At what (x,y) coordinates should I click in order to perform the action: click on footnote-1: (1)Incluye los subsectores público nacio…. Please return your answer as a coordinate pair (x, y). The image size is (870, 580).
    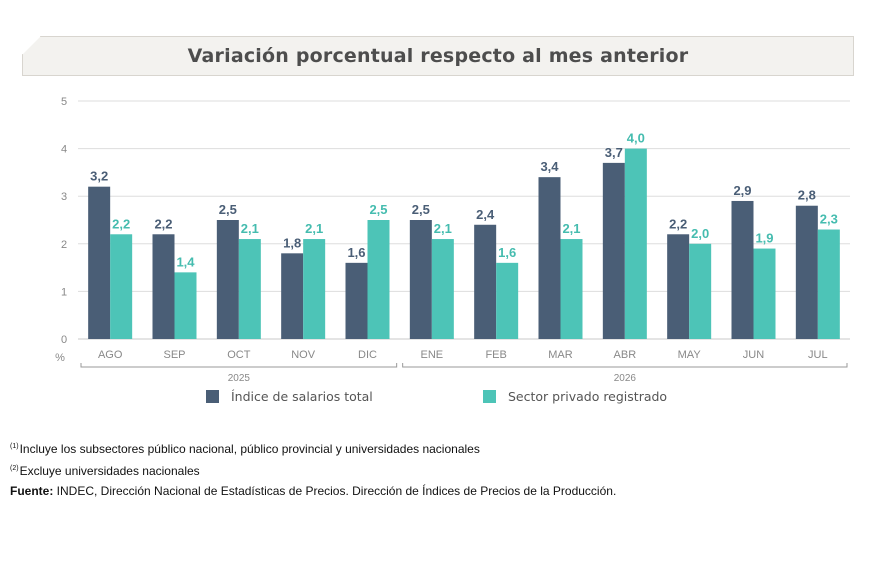
    Looking at the image, I should click on (313, 448).